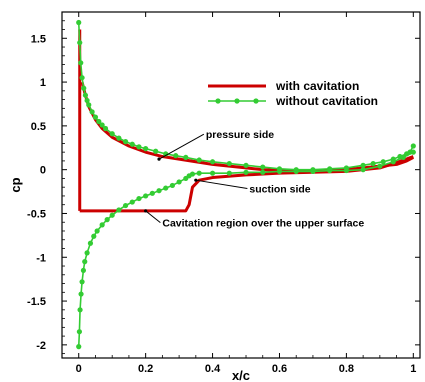 This screenshot has height=382, width=425. Describe the element at coordinates (38, 39) in the screenshot. I see `y-tick-label: 1.5` at that location.